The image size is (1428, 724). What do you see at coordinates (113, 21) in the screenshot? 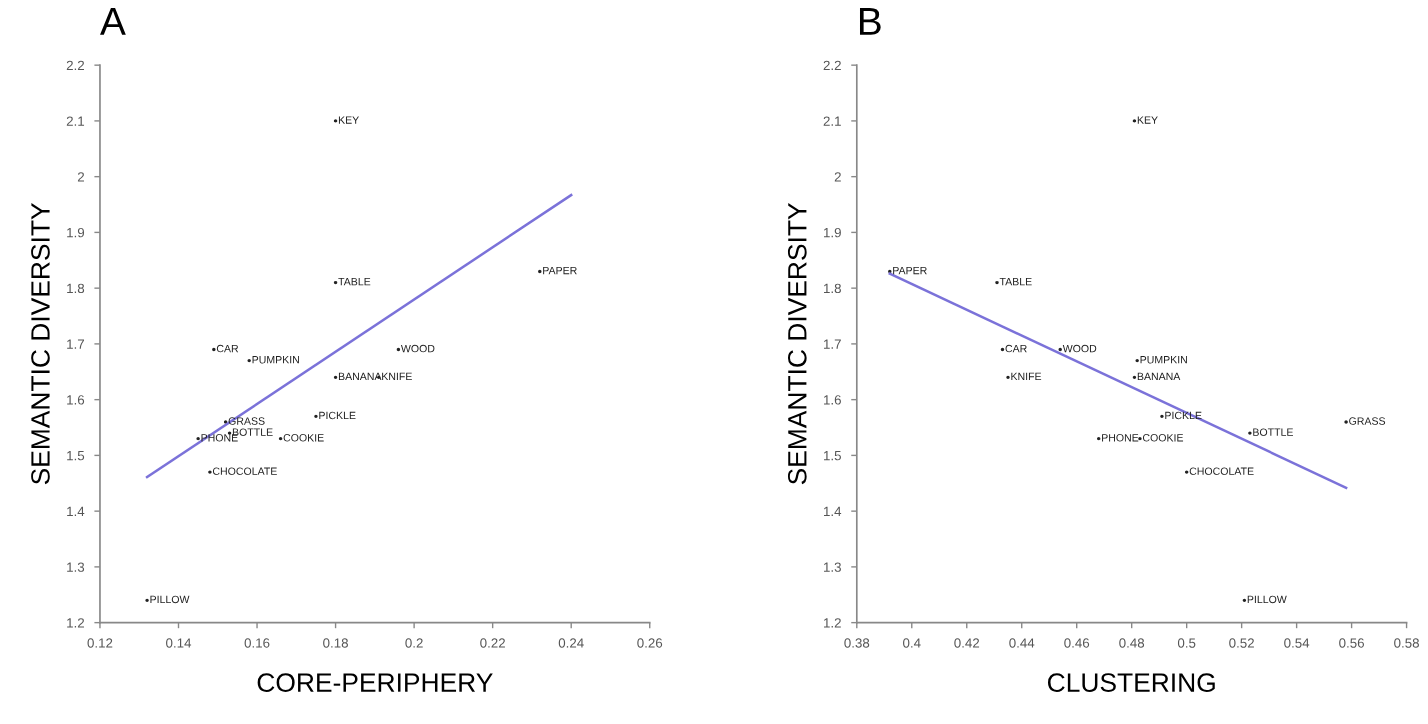
I see `chart-title: A` at bounding box center [113, 21].